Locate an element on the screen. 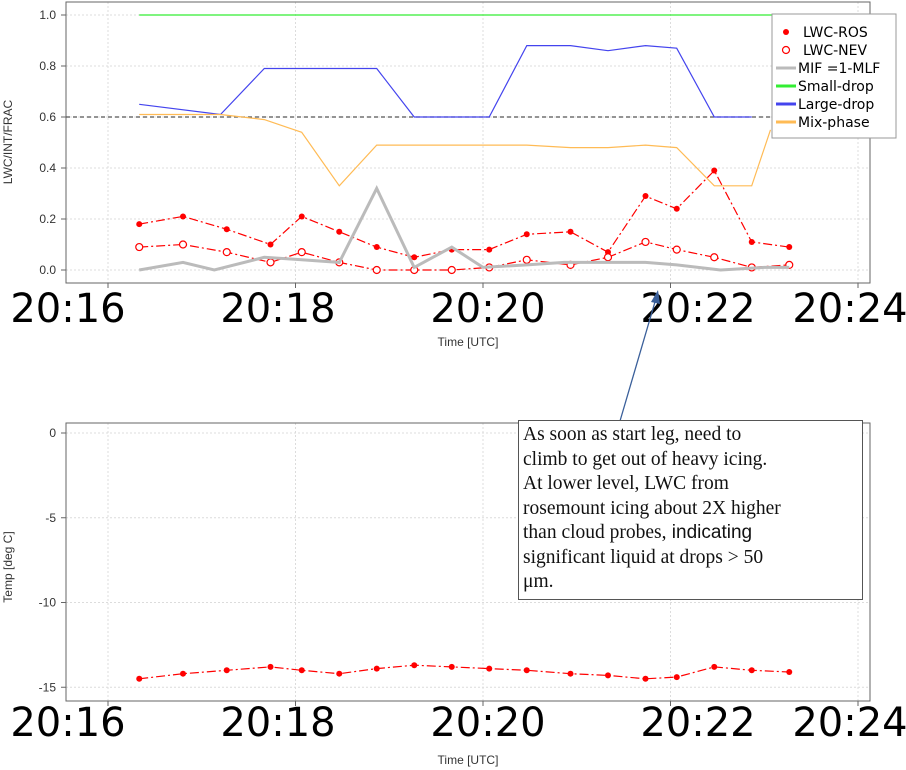  y-axis-title: LWC/INT/FRAC is located at coordinates (8, 141).